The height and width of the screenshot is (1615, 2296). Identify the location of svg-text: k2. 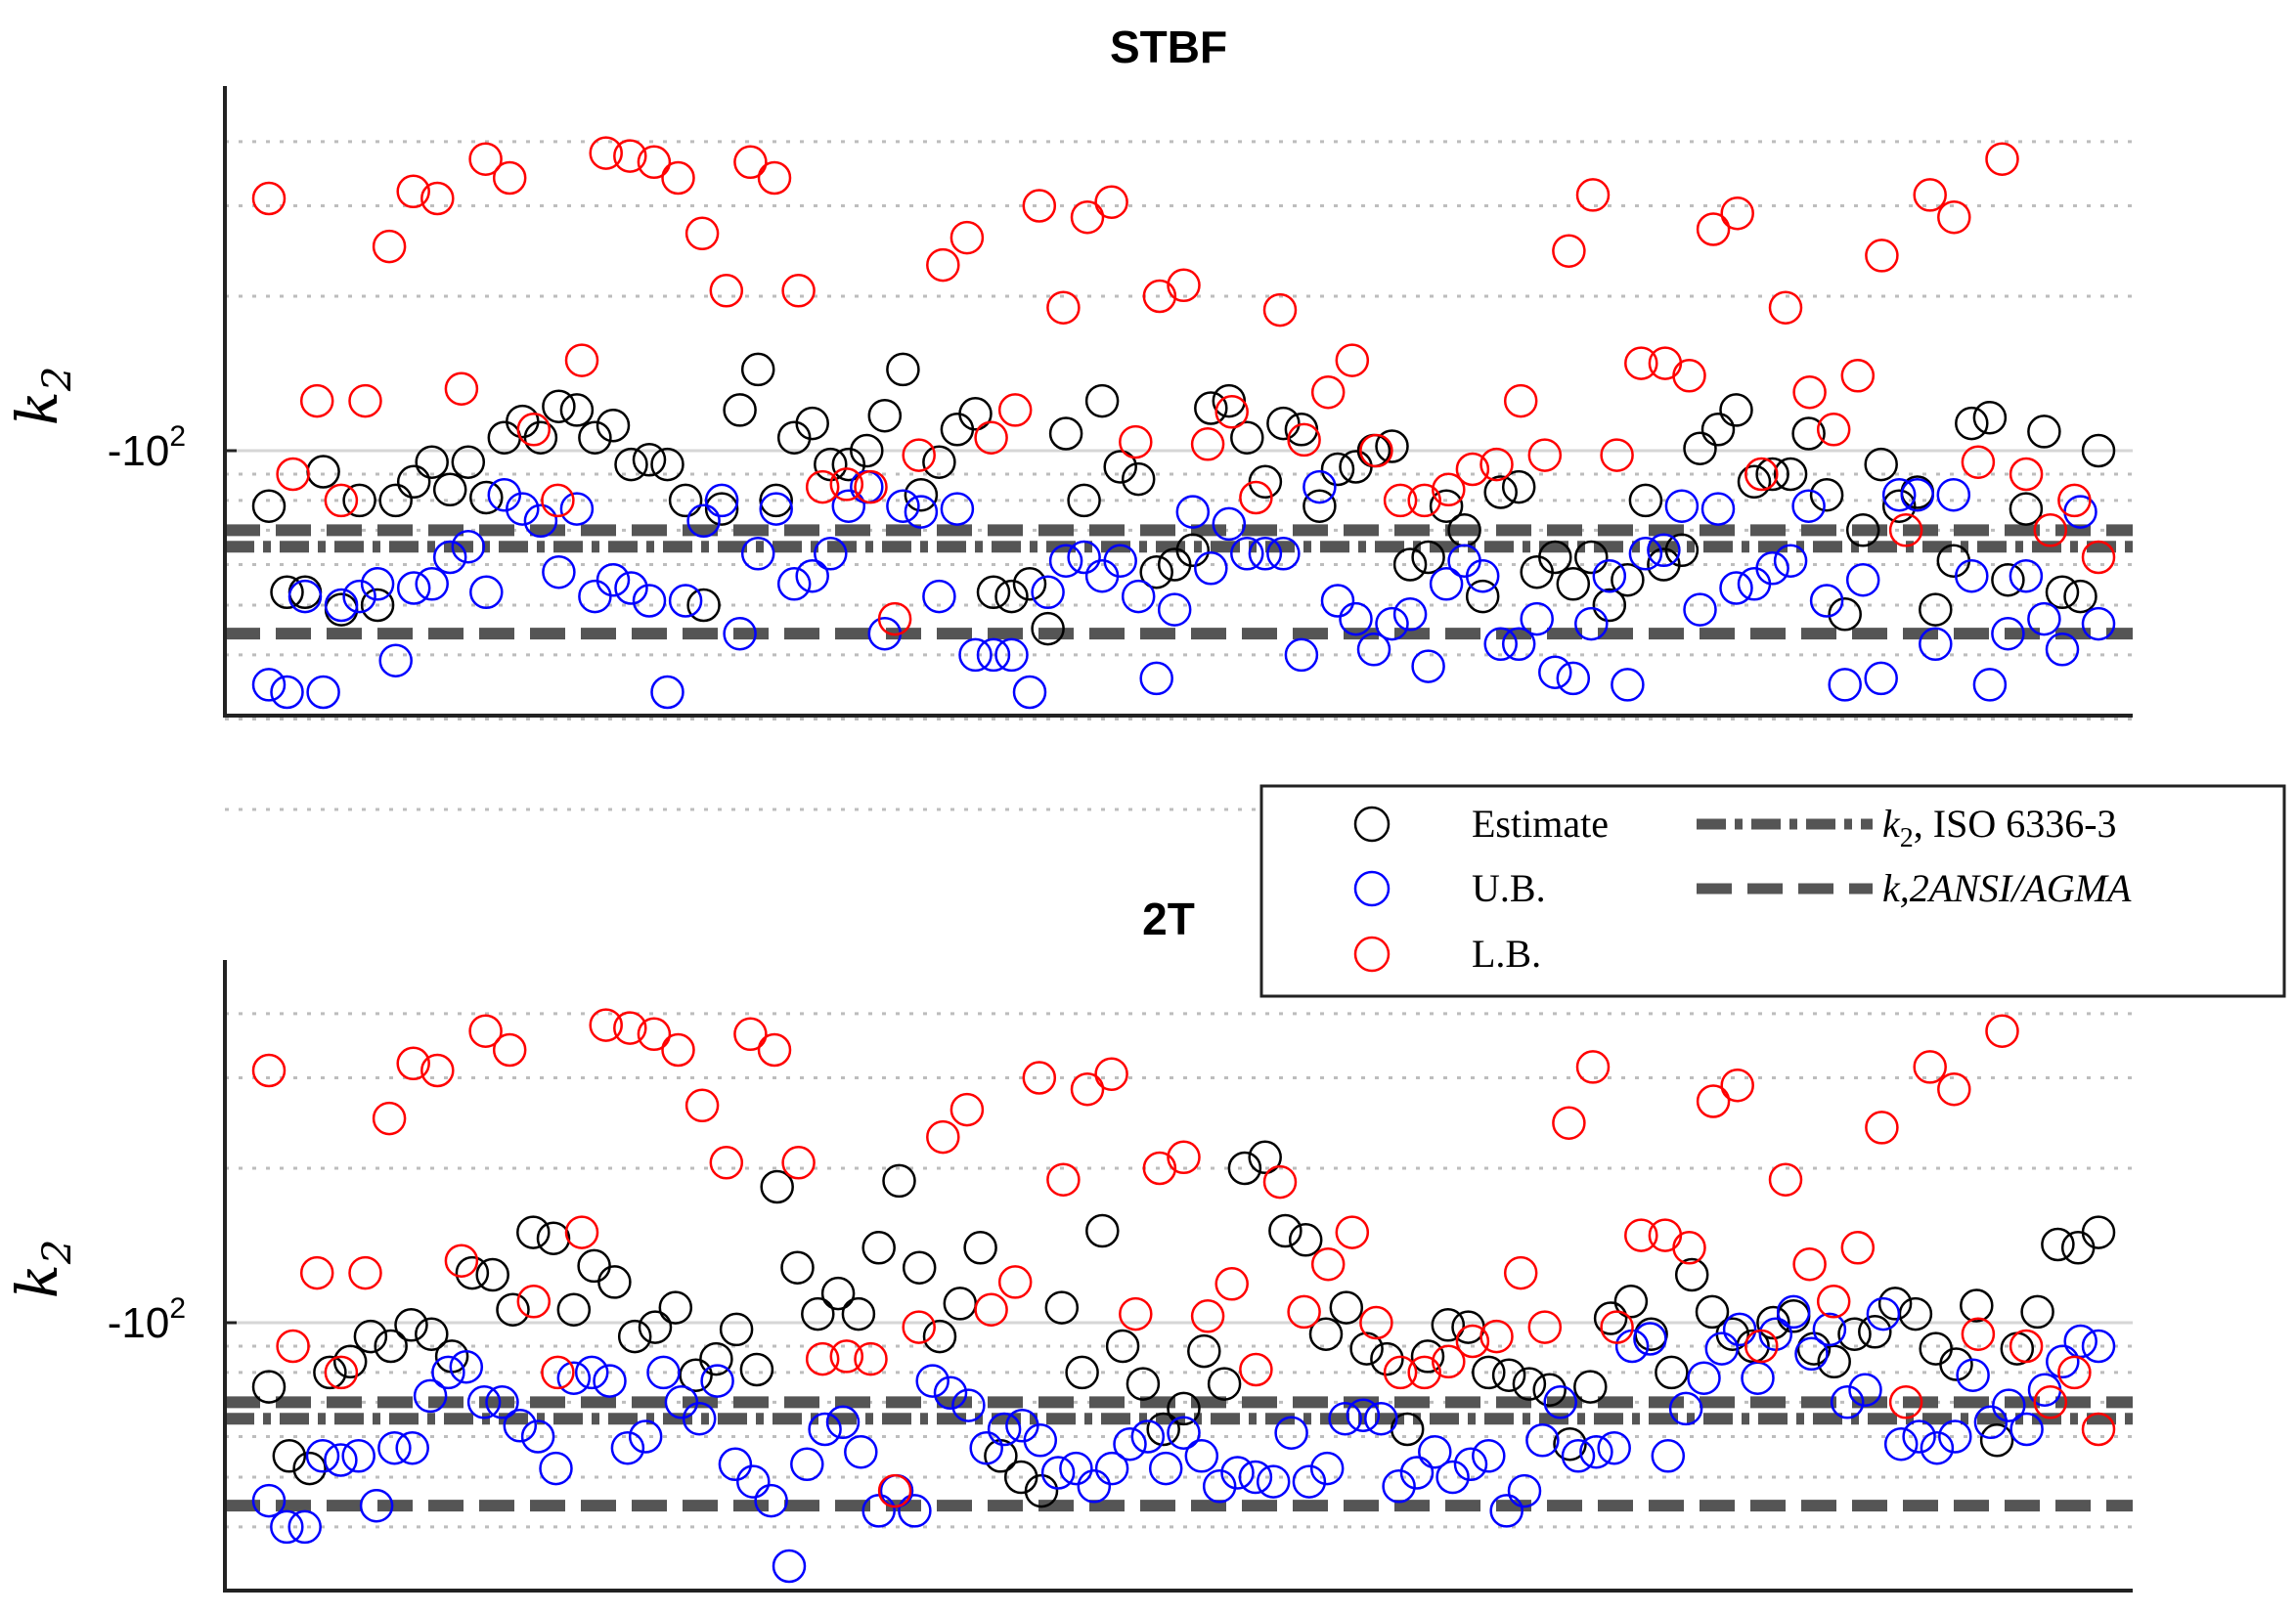
(42, 1269).